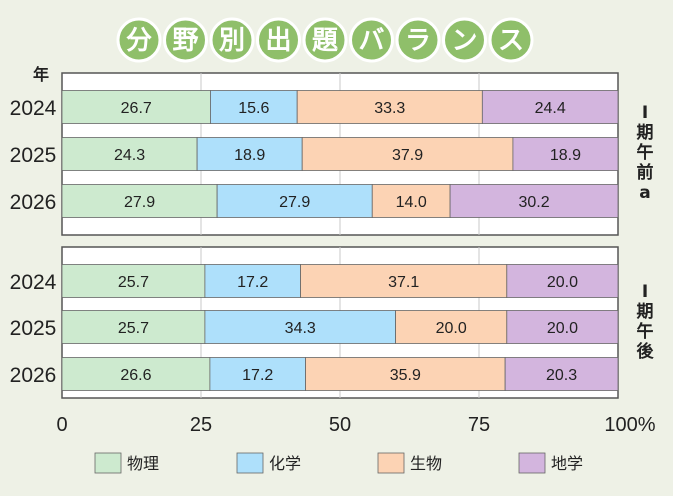 This screenshot has width=673, height=496. What do you see at coordinates (41, 74) in the screenshot?
I see `year-header: 年` at bounding box center [41, 74].